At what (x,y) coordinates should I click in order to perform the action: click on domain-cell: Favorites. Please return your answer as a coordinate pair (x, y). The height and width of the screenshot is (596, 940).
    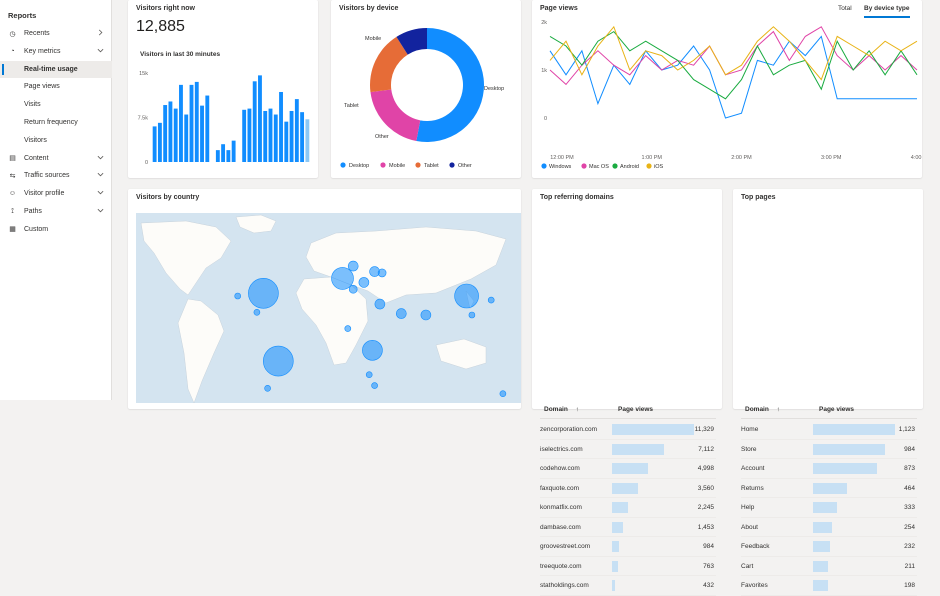
    Looking at the image, I should click on (754, 585).